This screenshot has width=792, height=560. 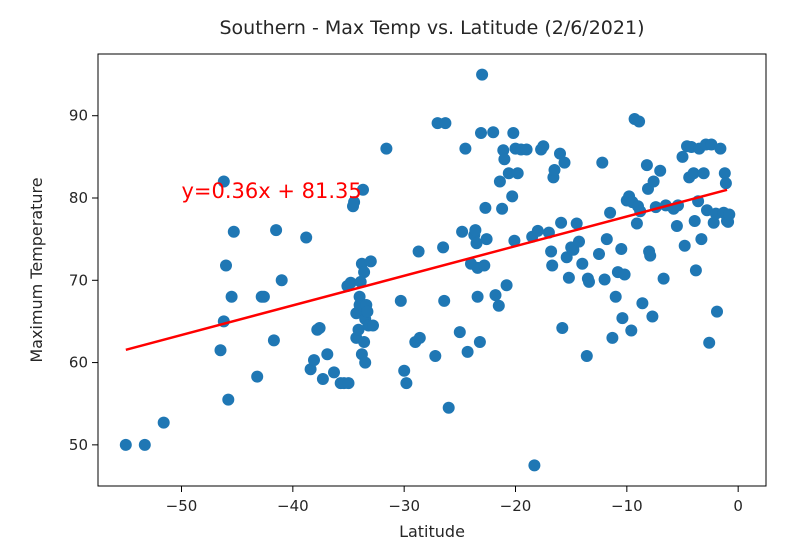 I want to click on x-axis-ticks: −50 −40 −30 −20 −10 0, so click(x=454, y=500).